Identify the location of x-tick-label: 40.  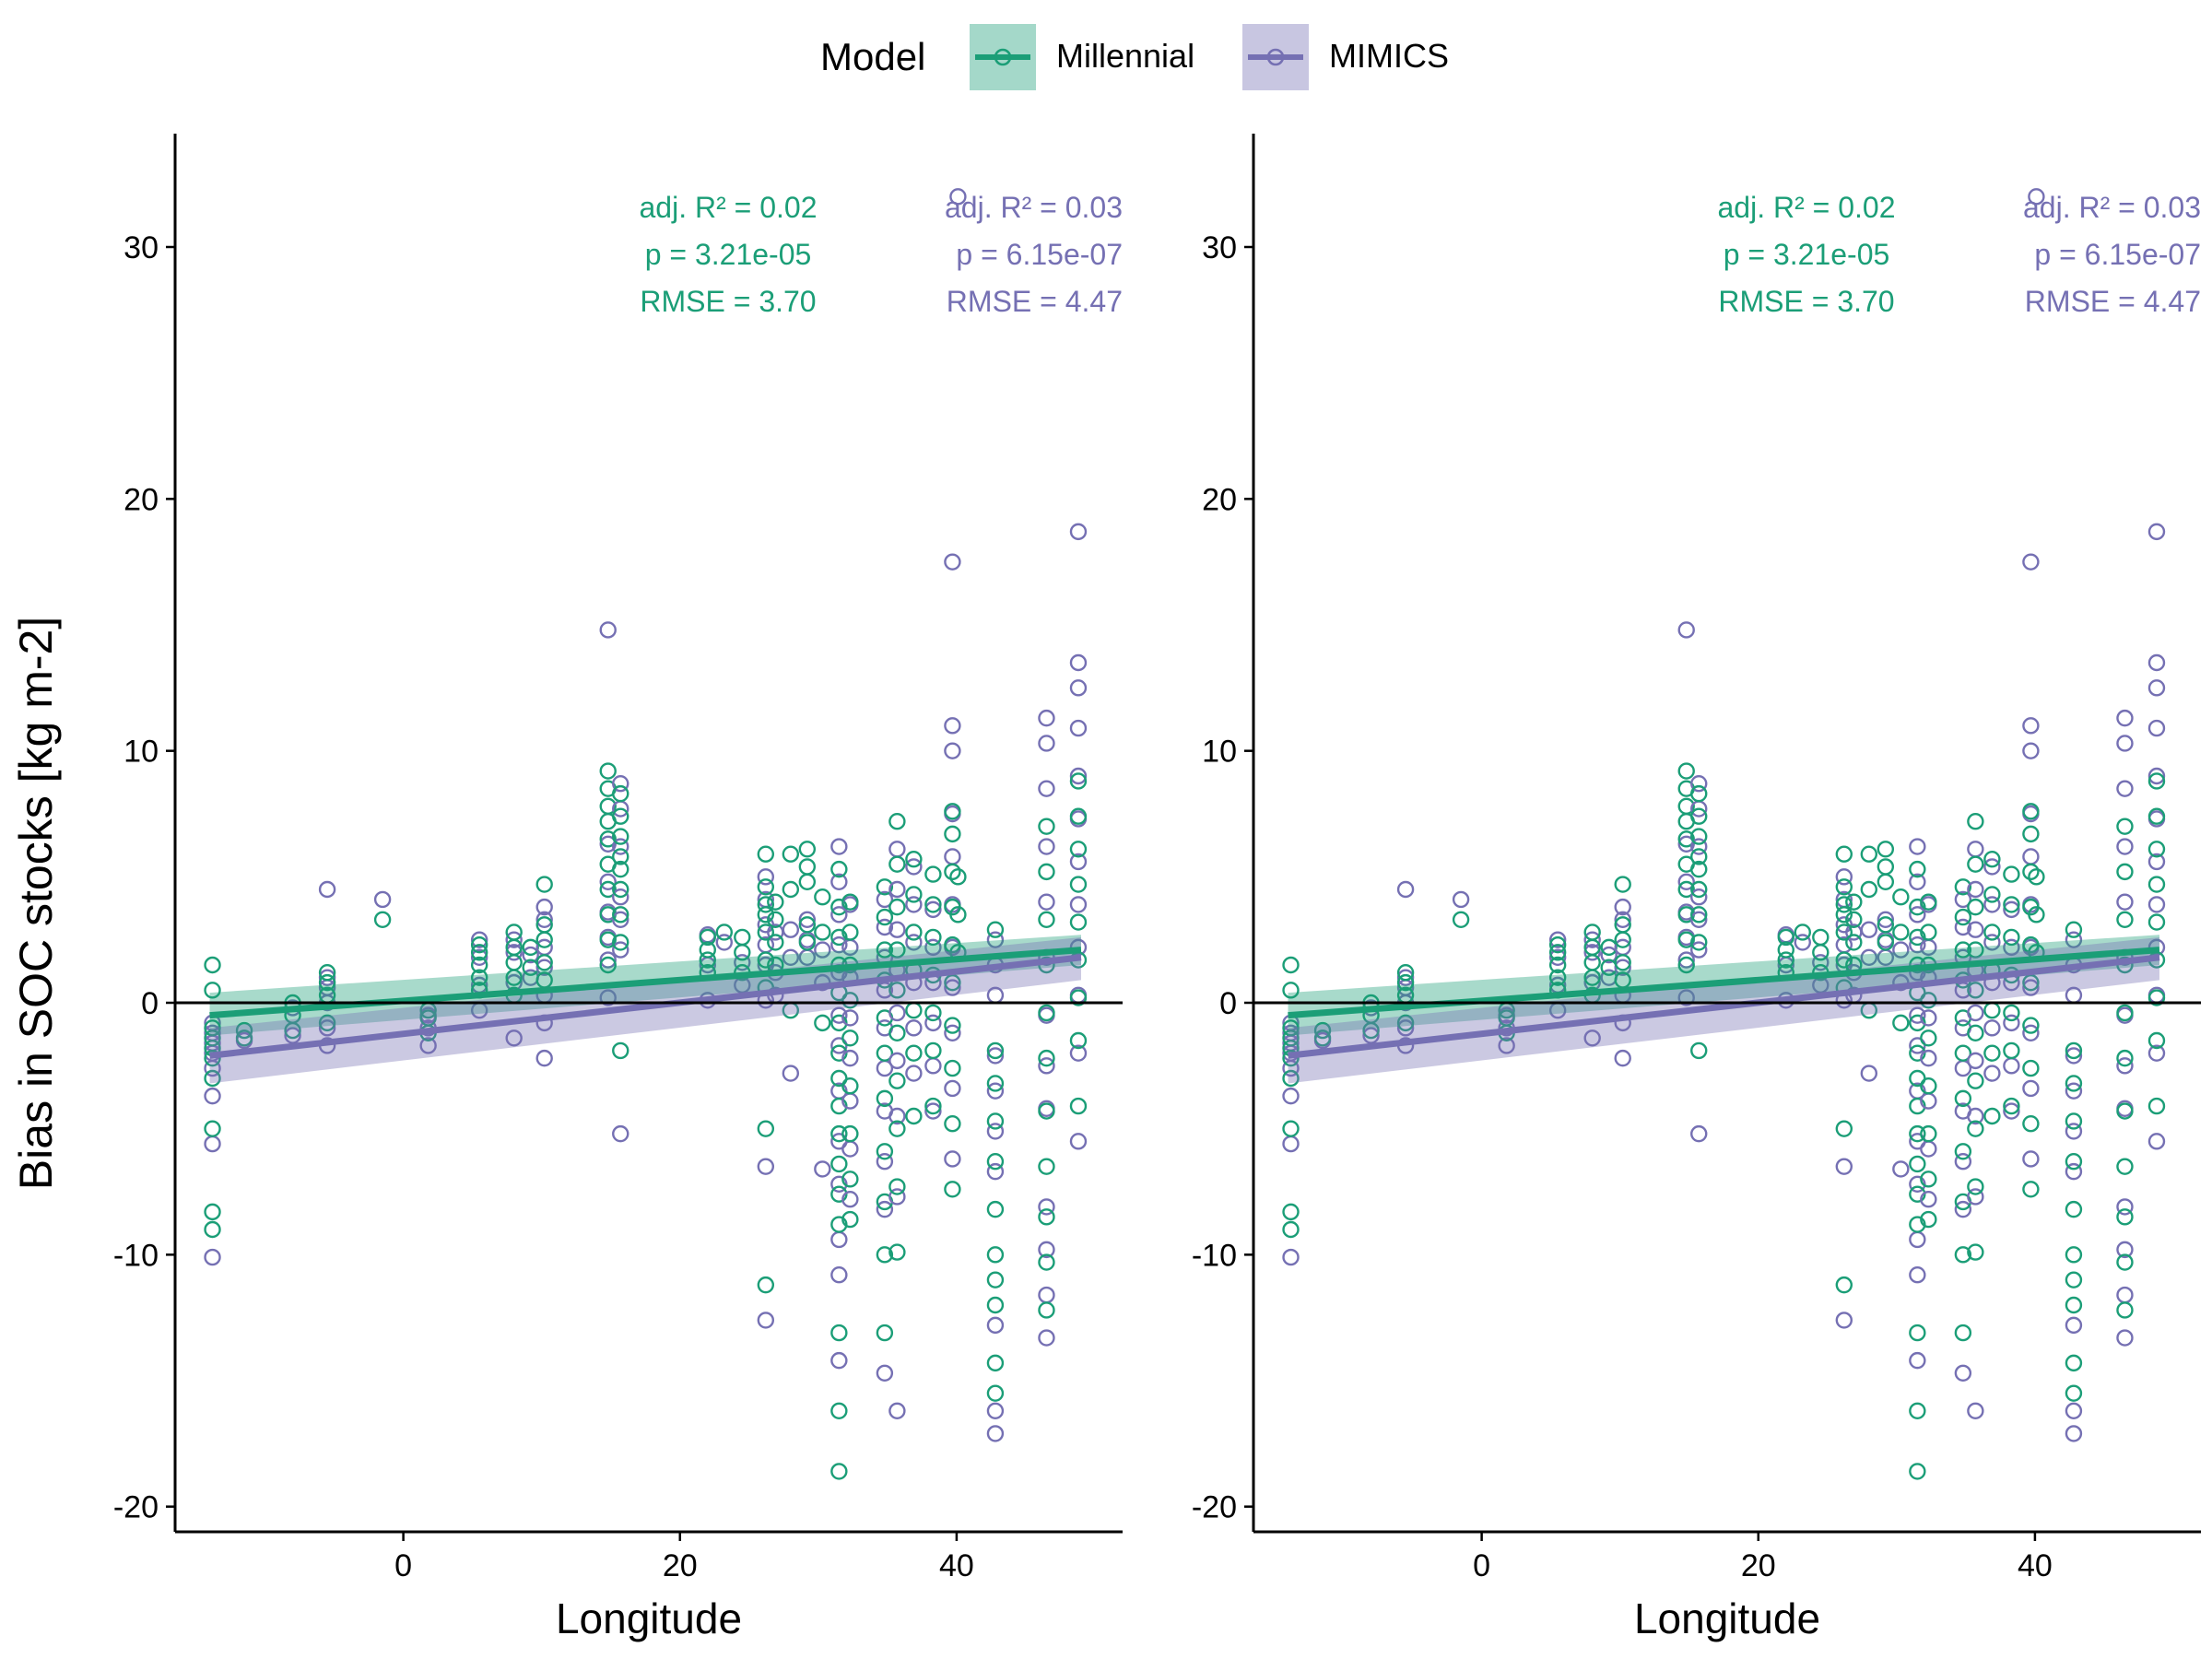
(956, 1565).